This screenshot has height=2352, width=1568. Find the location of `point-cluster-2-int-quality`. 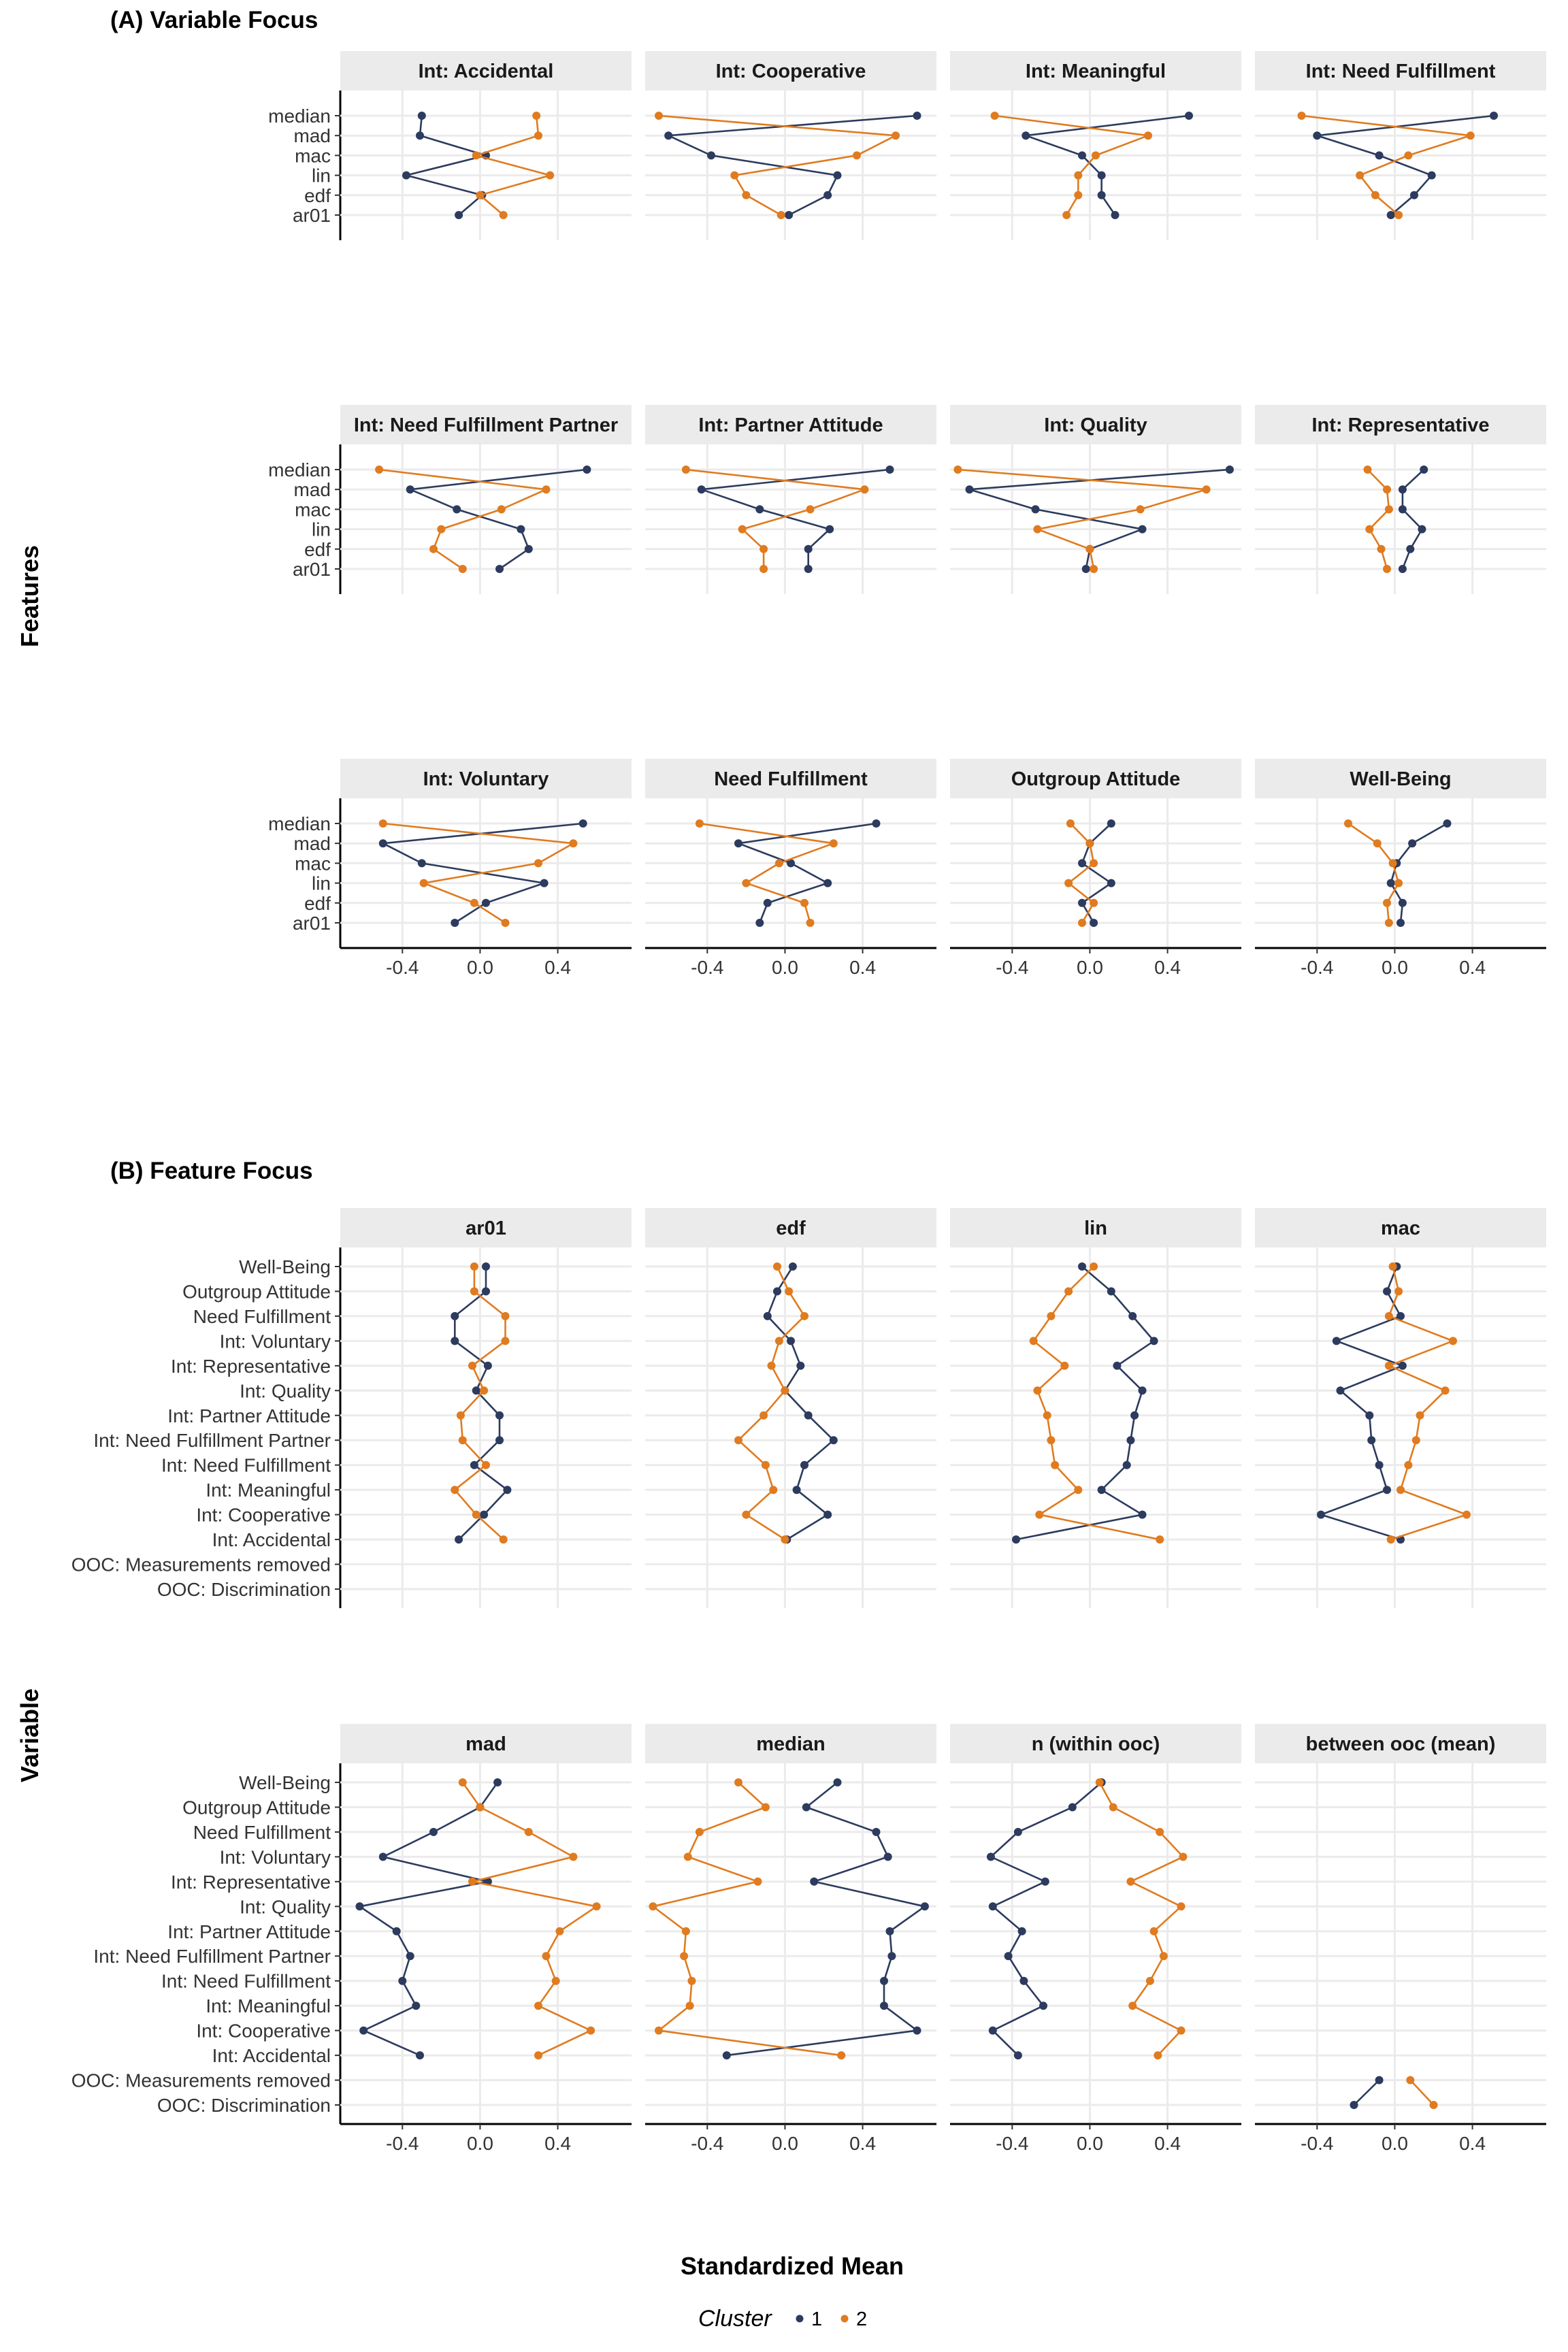

point-cluster-2-int-quality is located at coordinates (1445, 1391).